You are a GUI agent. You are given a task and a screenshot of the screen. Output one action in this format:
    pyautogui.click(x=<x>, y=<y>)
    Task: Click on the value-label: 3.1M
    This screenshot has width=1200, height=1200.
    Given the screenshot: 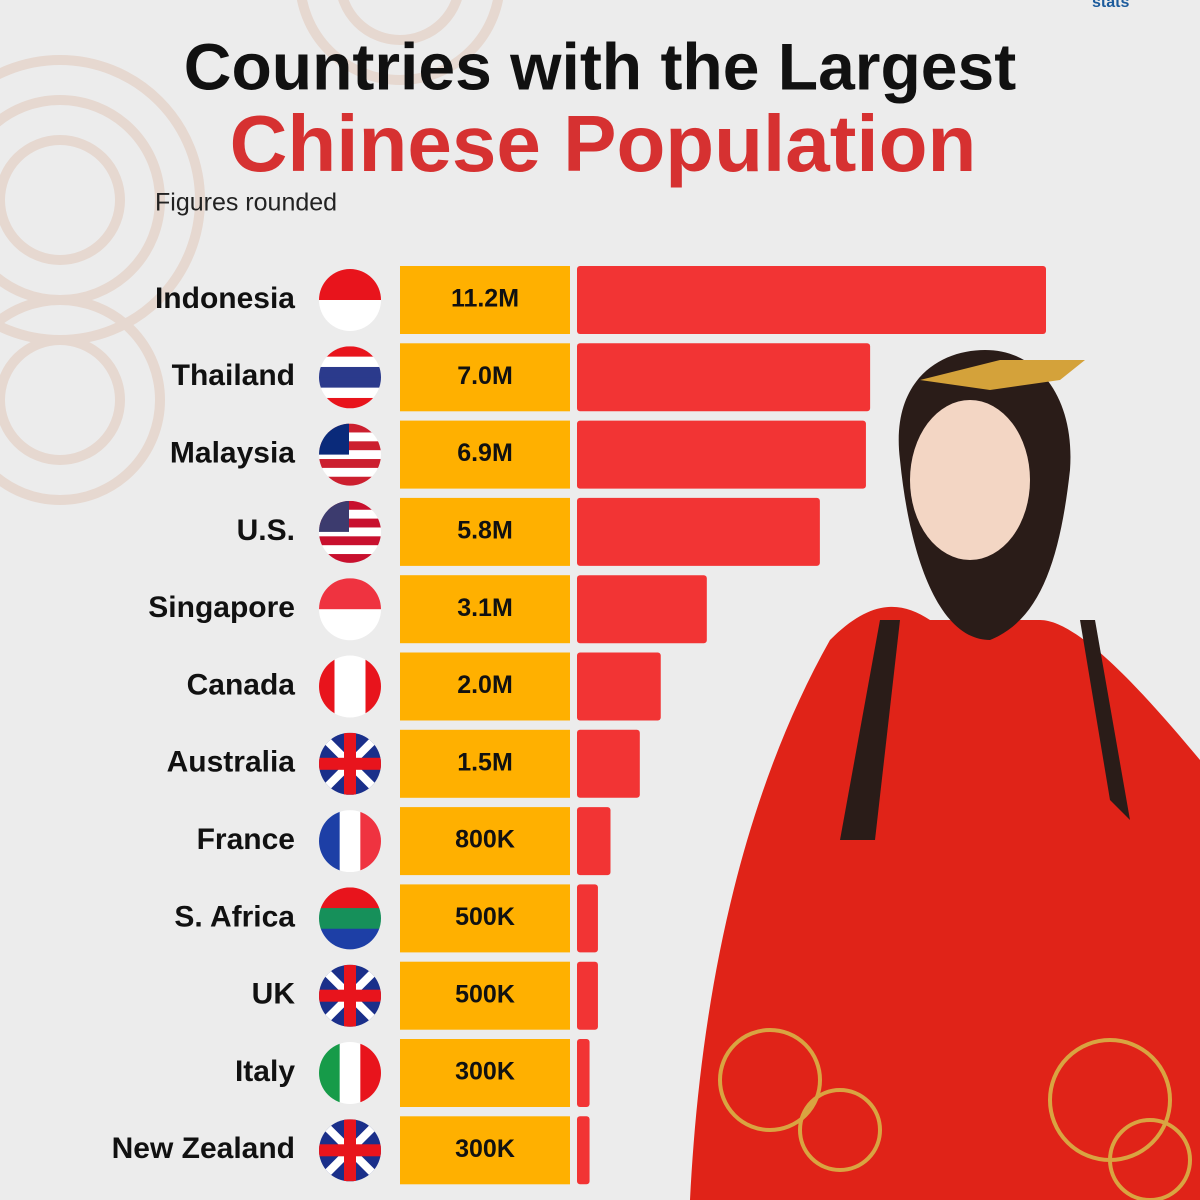 What is the action you would take?
    pyautogui.click(x=485, y=608)
    